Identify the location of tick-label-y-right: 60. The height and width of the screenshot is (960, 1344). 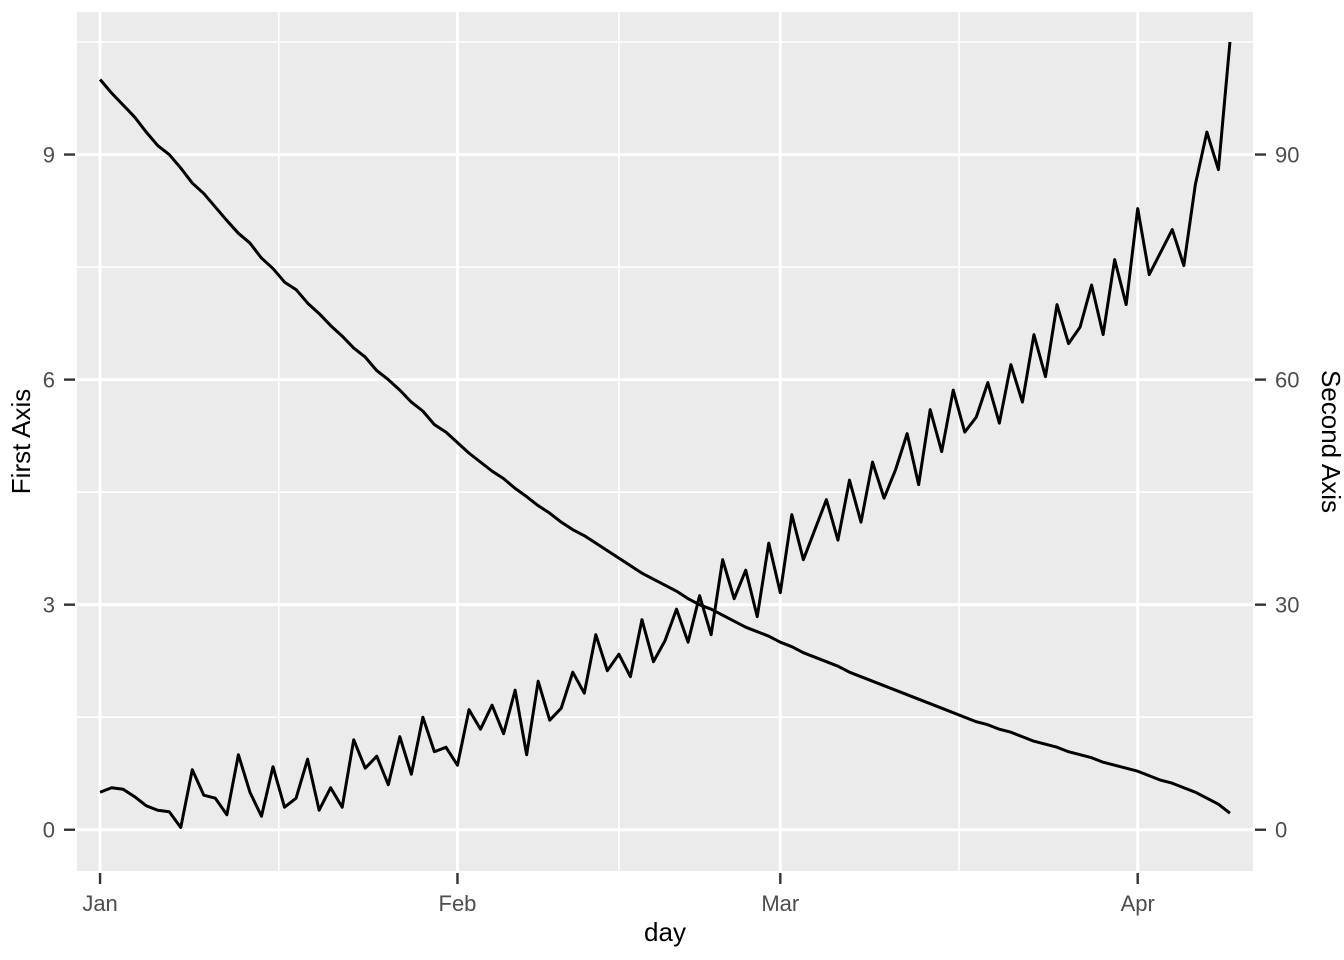
(1287, 380).